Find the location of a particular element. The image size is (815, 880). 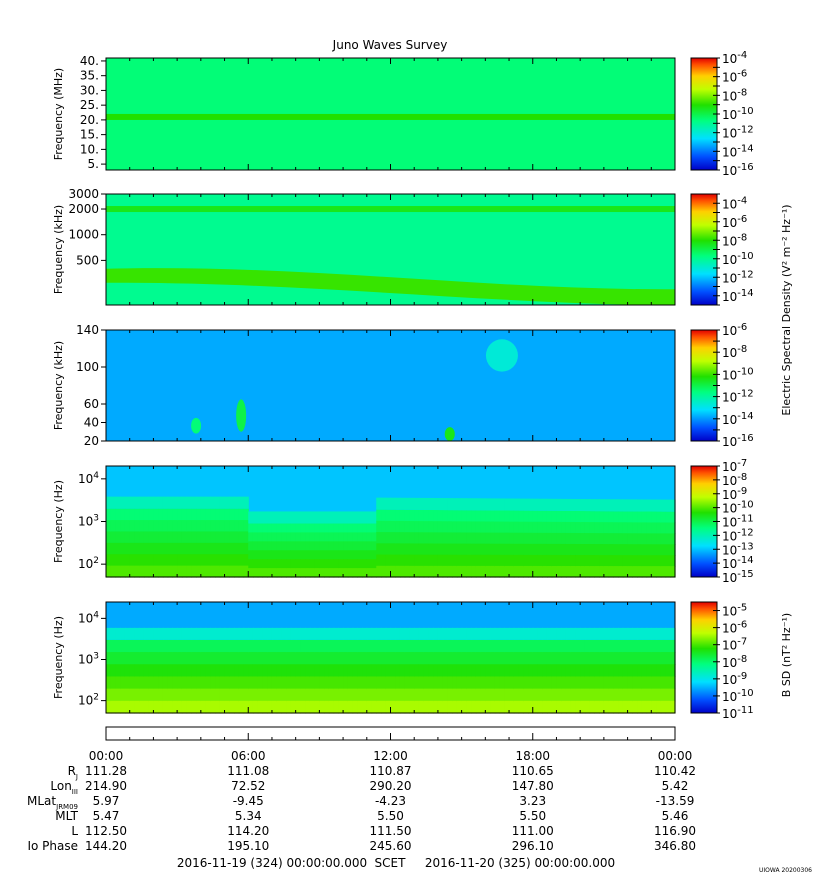

colorbar-tick-label: 10-6 is located at coordinates (734, 77).